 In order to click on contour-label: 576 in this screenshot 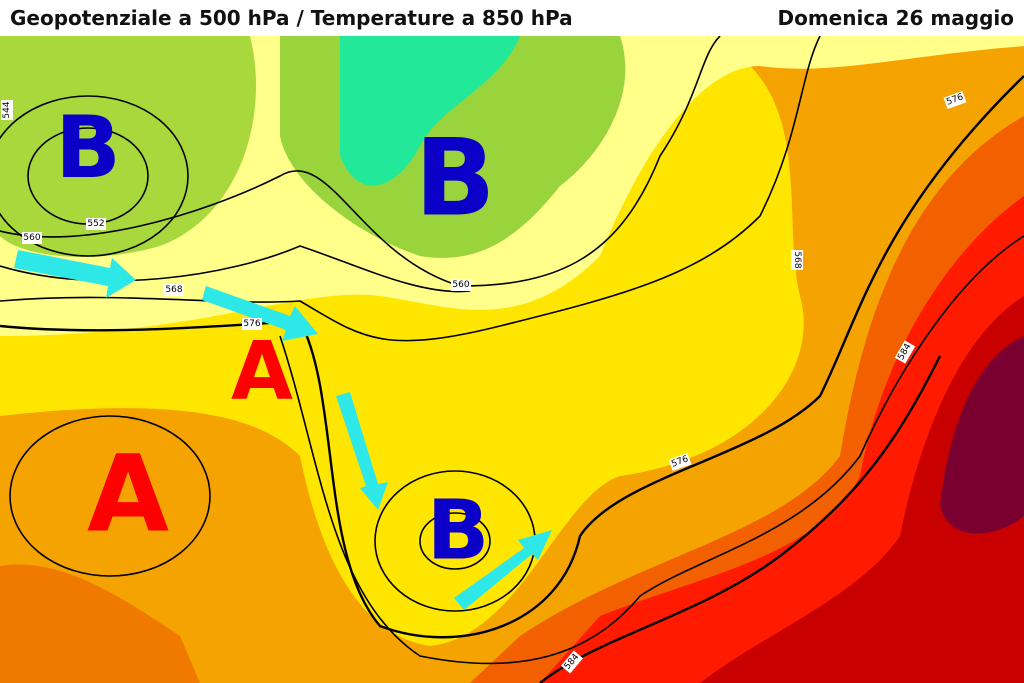, I will do `click(251, 324)`.